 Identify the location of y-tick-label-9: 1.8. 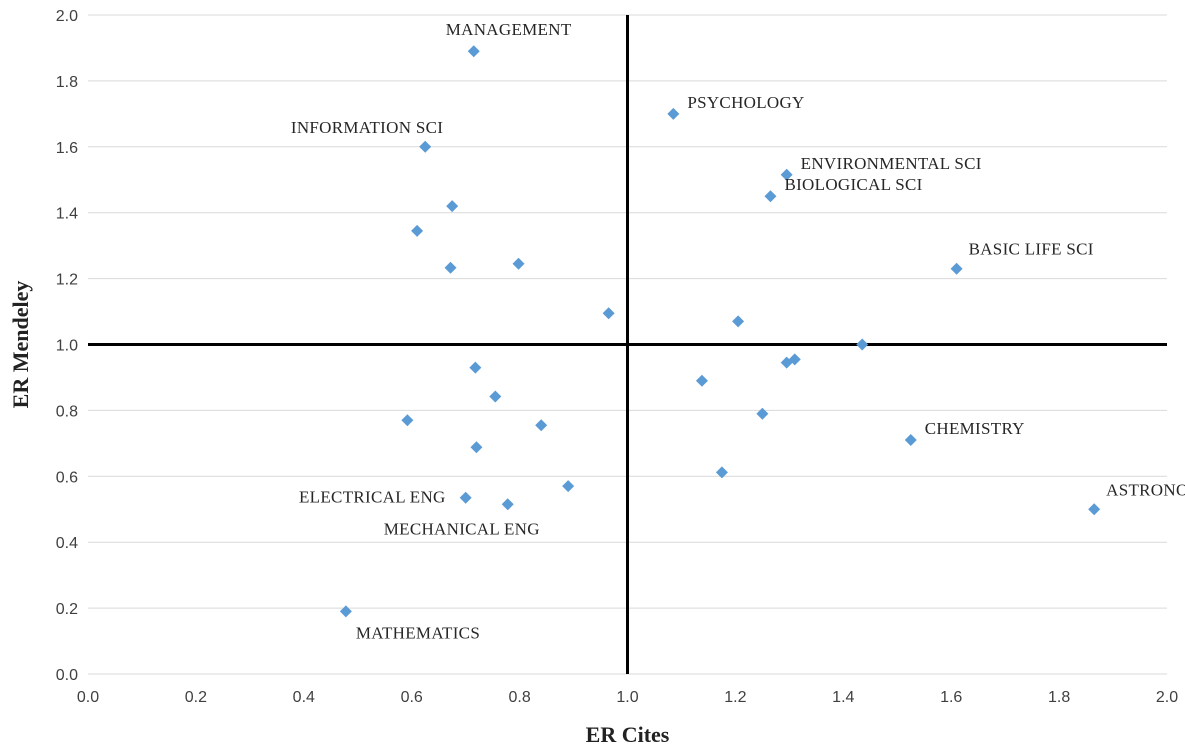
(67, 82).